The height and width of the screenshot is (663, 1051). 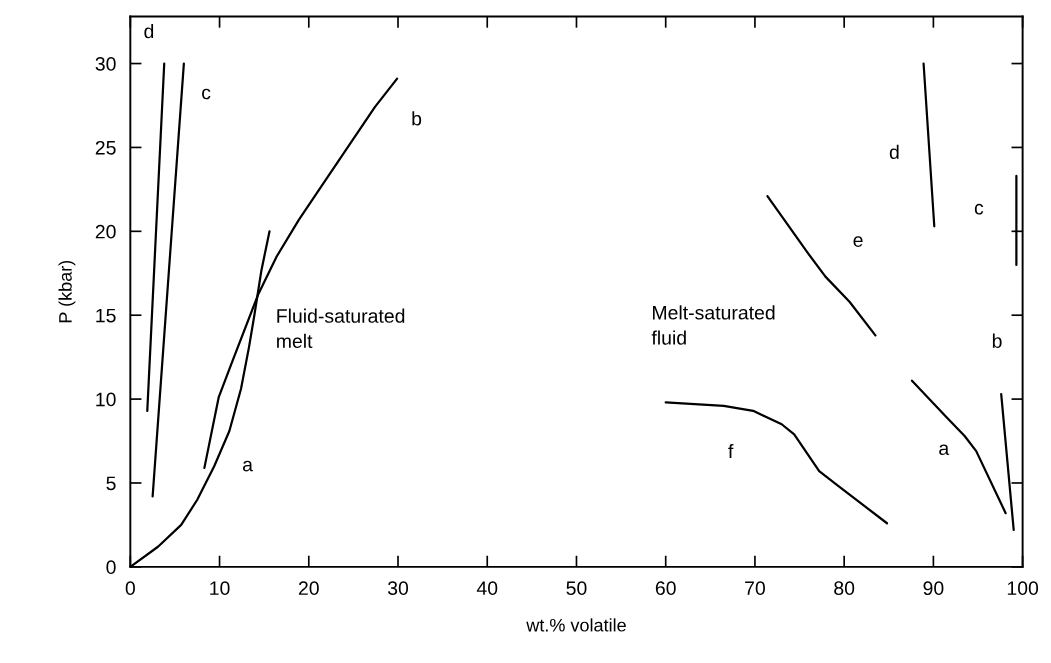 What do you see at coordinates (933, 588) in the screenshot?
I see `x-tick-label: 90` at bounding box center [933, 588].